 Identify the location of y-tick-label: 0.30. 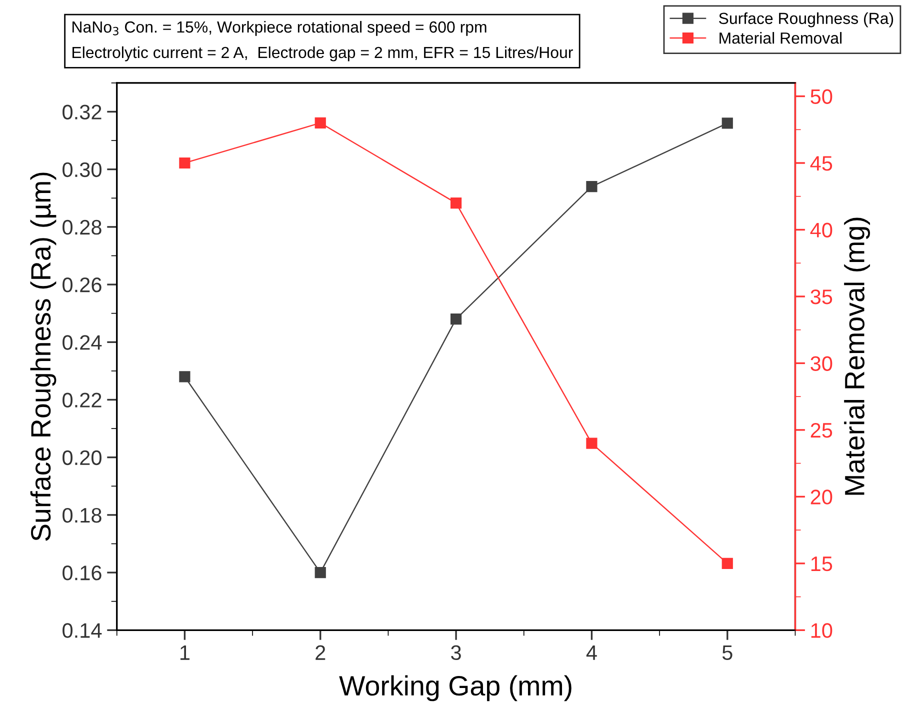
(82, 170).